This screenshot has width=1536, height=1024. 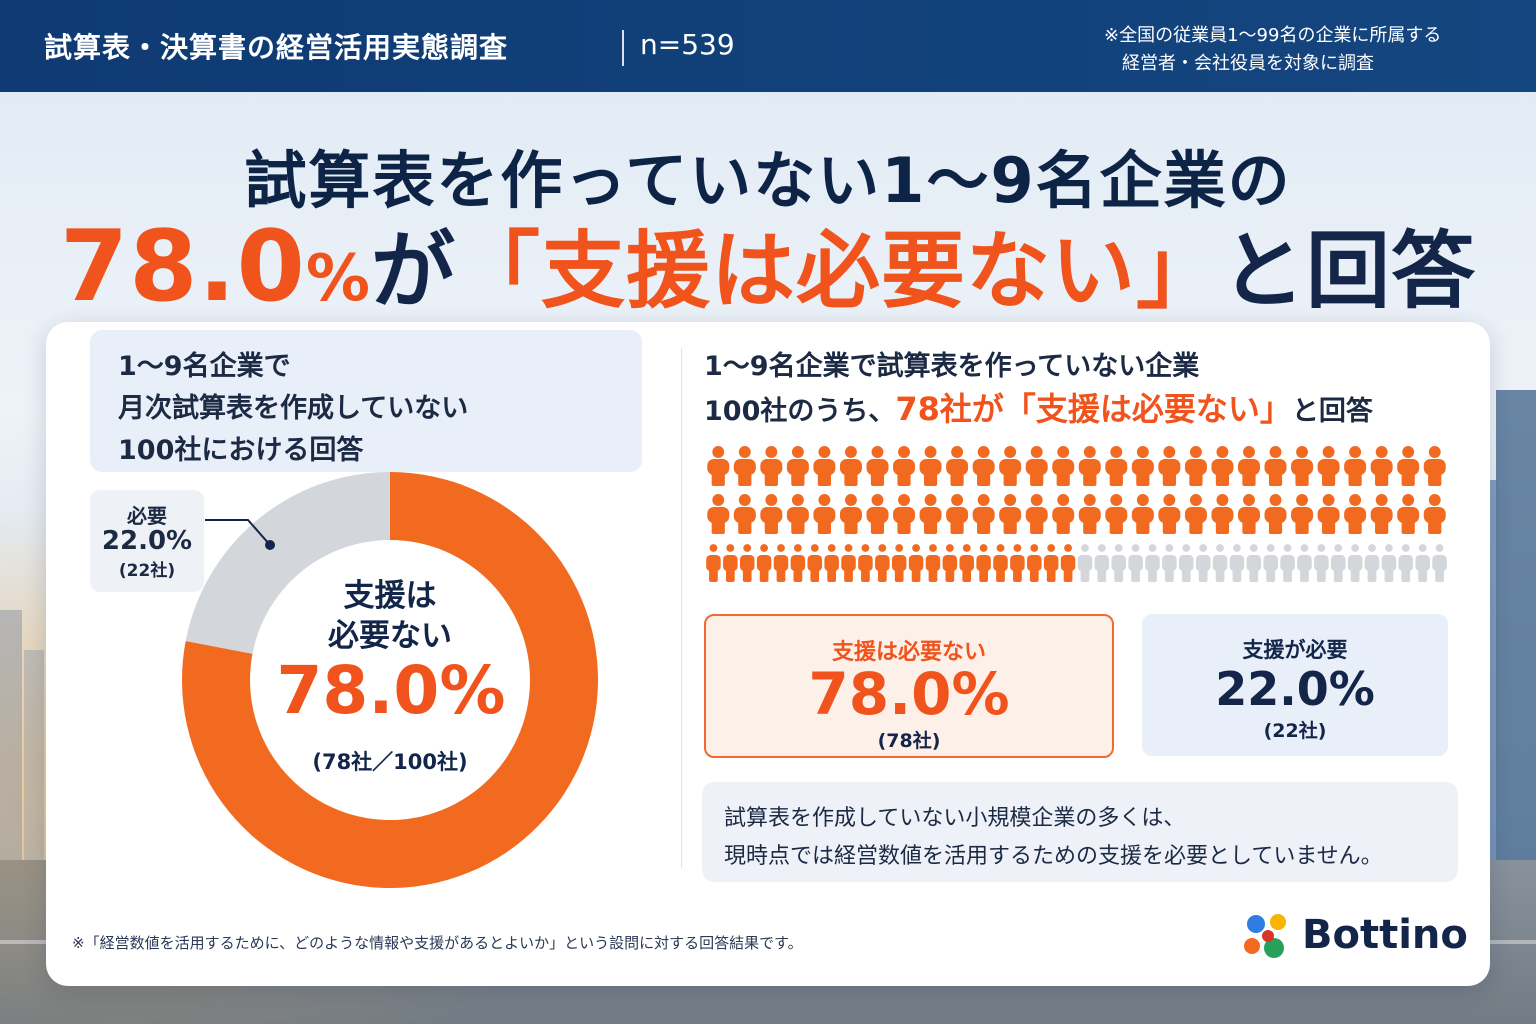 What do you see at coordinates (909, 741) in the screenshot?
I see `not-needed-count: (78社)` at bounding box center [909, 741].